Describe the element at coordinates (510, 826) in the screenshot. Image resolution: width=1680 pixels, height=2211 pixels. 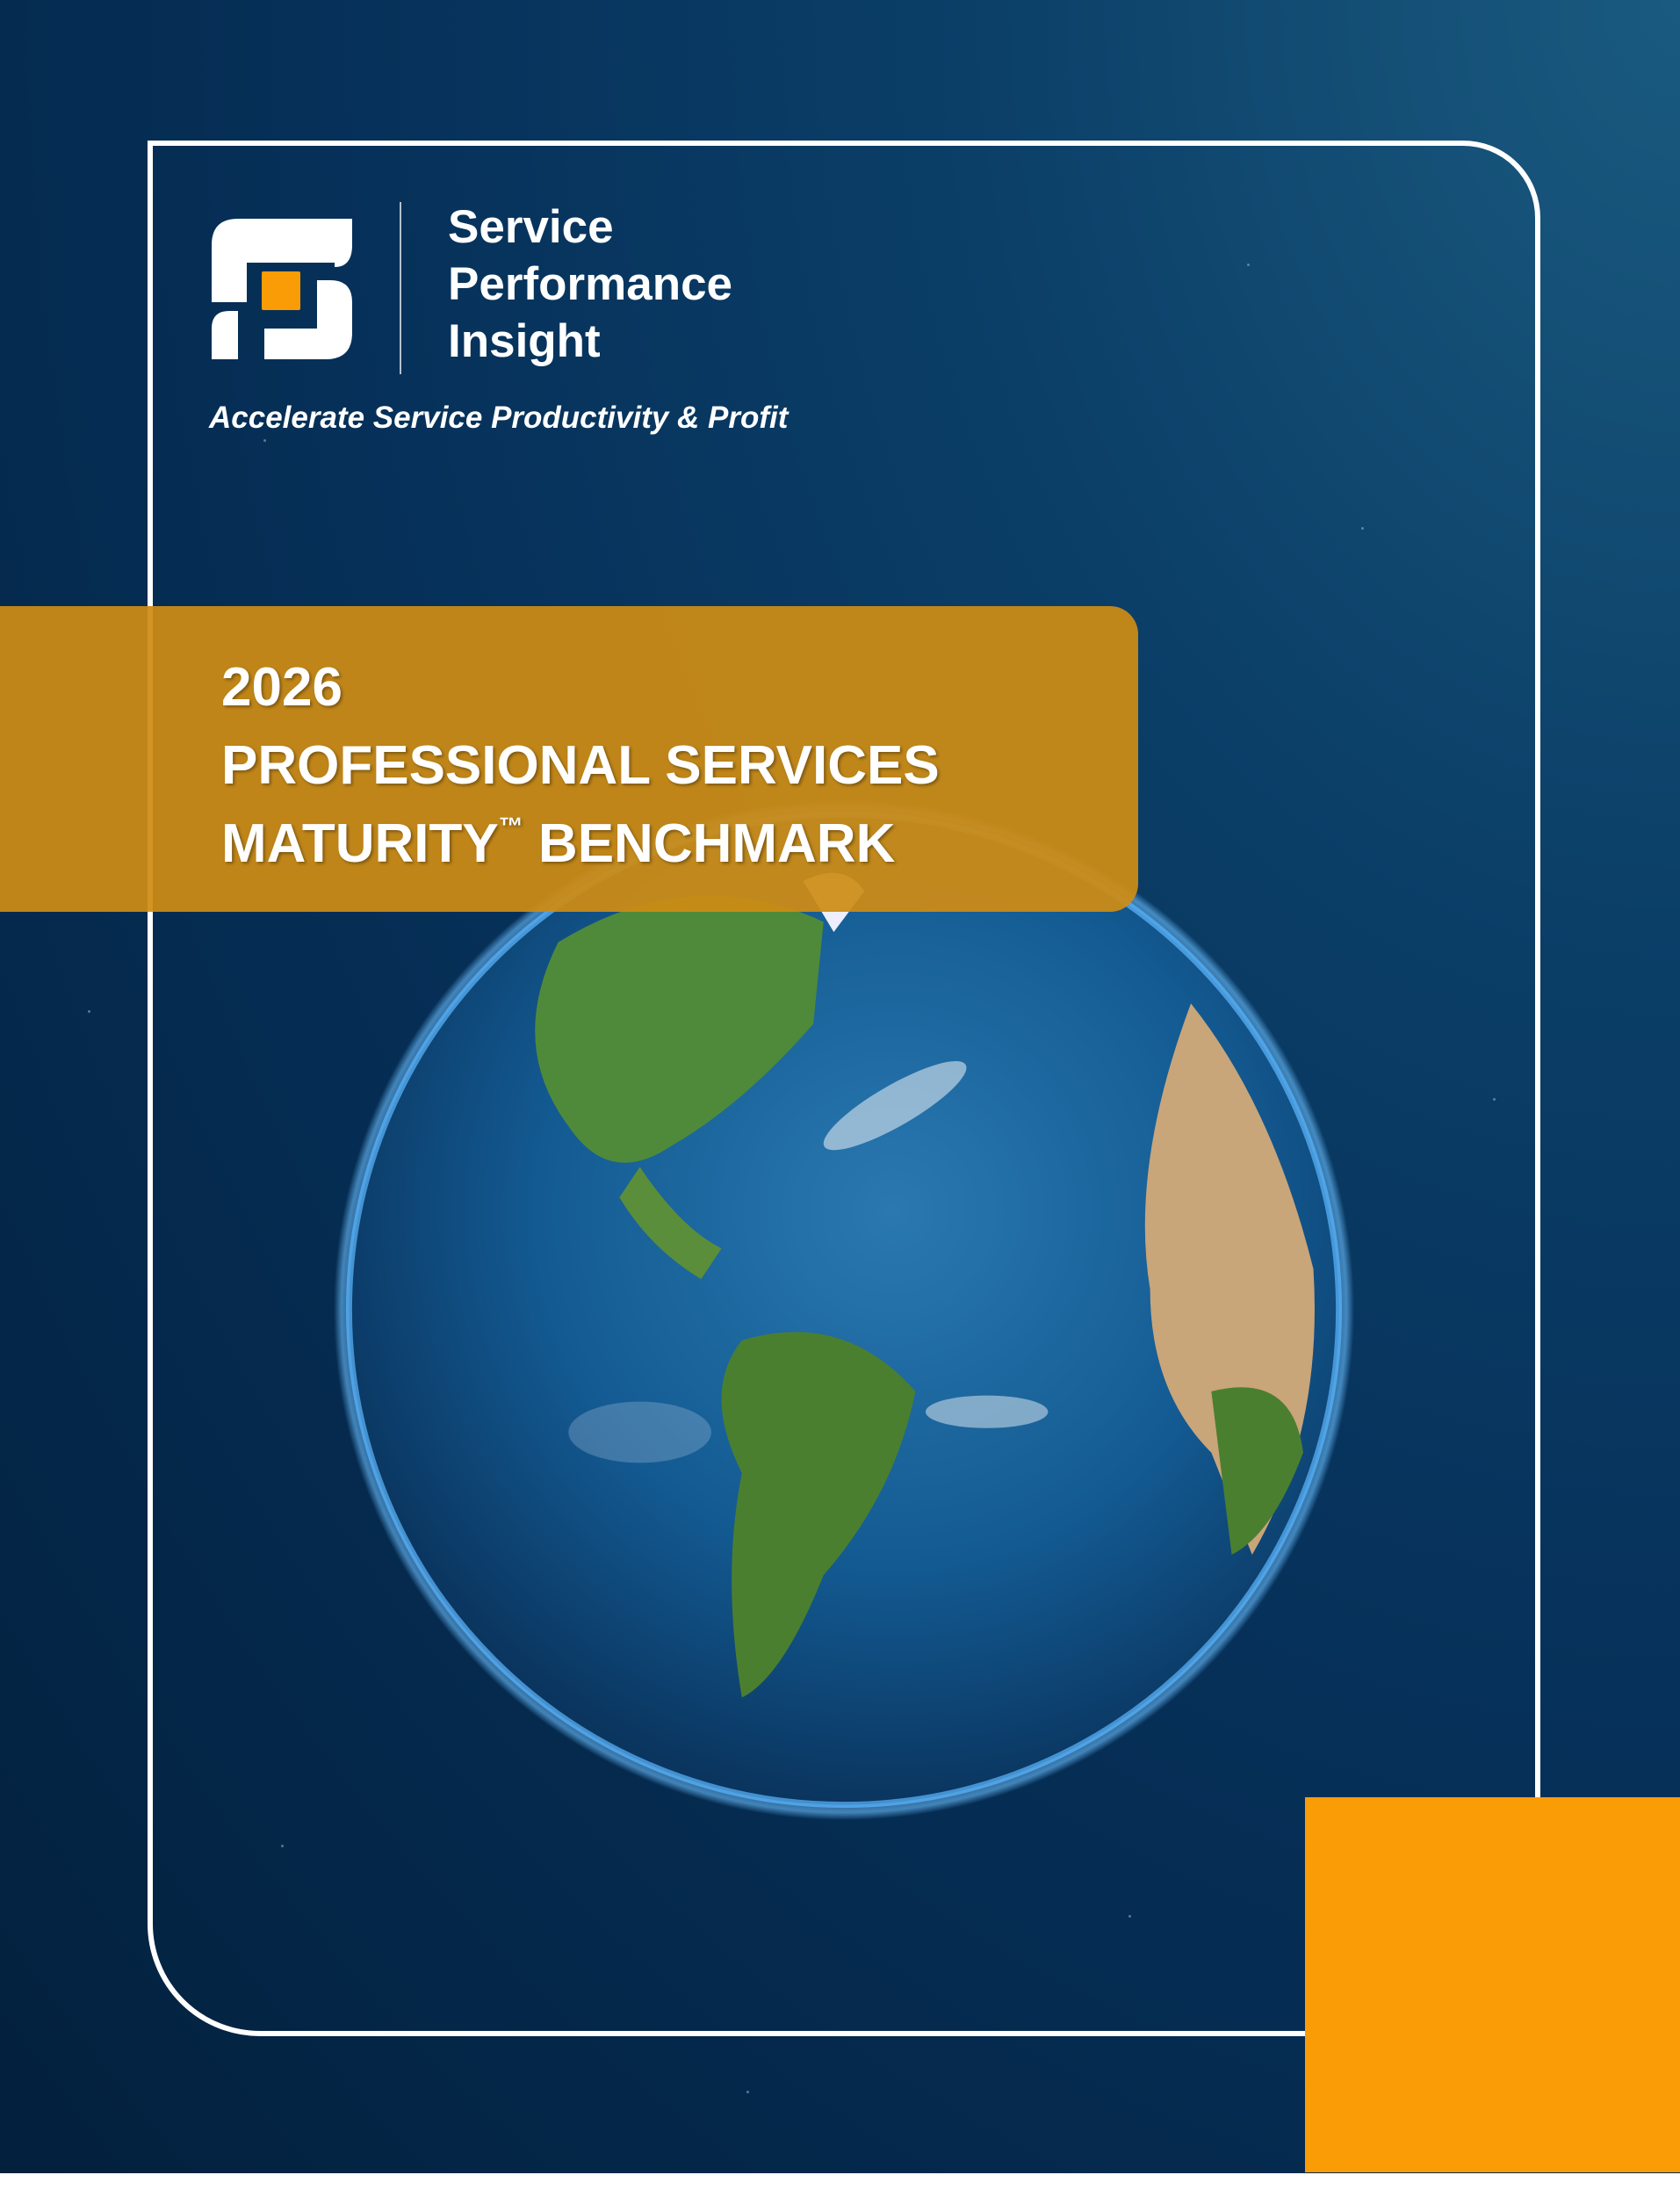
I see `trademark-symbol: ™` at that location.